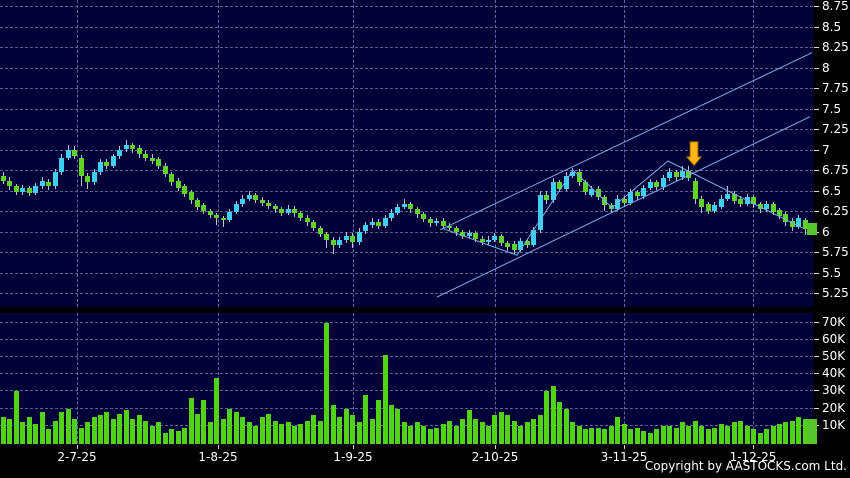  What do you see at coordinates (495, 457) in the screenshot?
I see `date-axis-label: 2-10-25` at bounding box center [495, 457].